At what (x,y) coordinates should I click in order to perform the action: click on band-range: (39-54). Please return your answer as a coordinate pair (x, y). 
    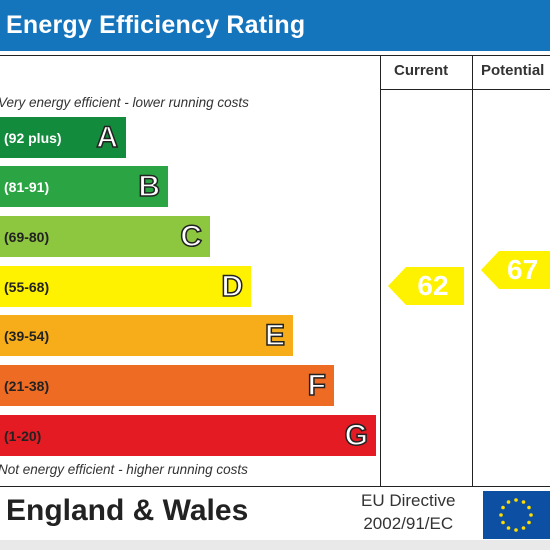
    Looking at the image, I should click on (27, 335).